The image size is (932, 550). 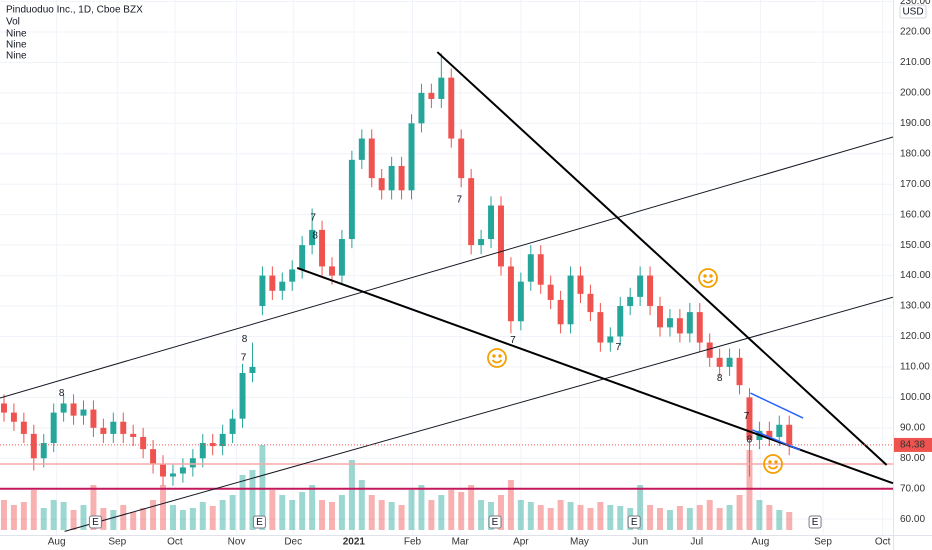 What do you see at coordinates (915, 367) in the screenshot?
I see `y-tick-label: 110.00` at bounding box center [915, 367].